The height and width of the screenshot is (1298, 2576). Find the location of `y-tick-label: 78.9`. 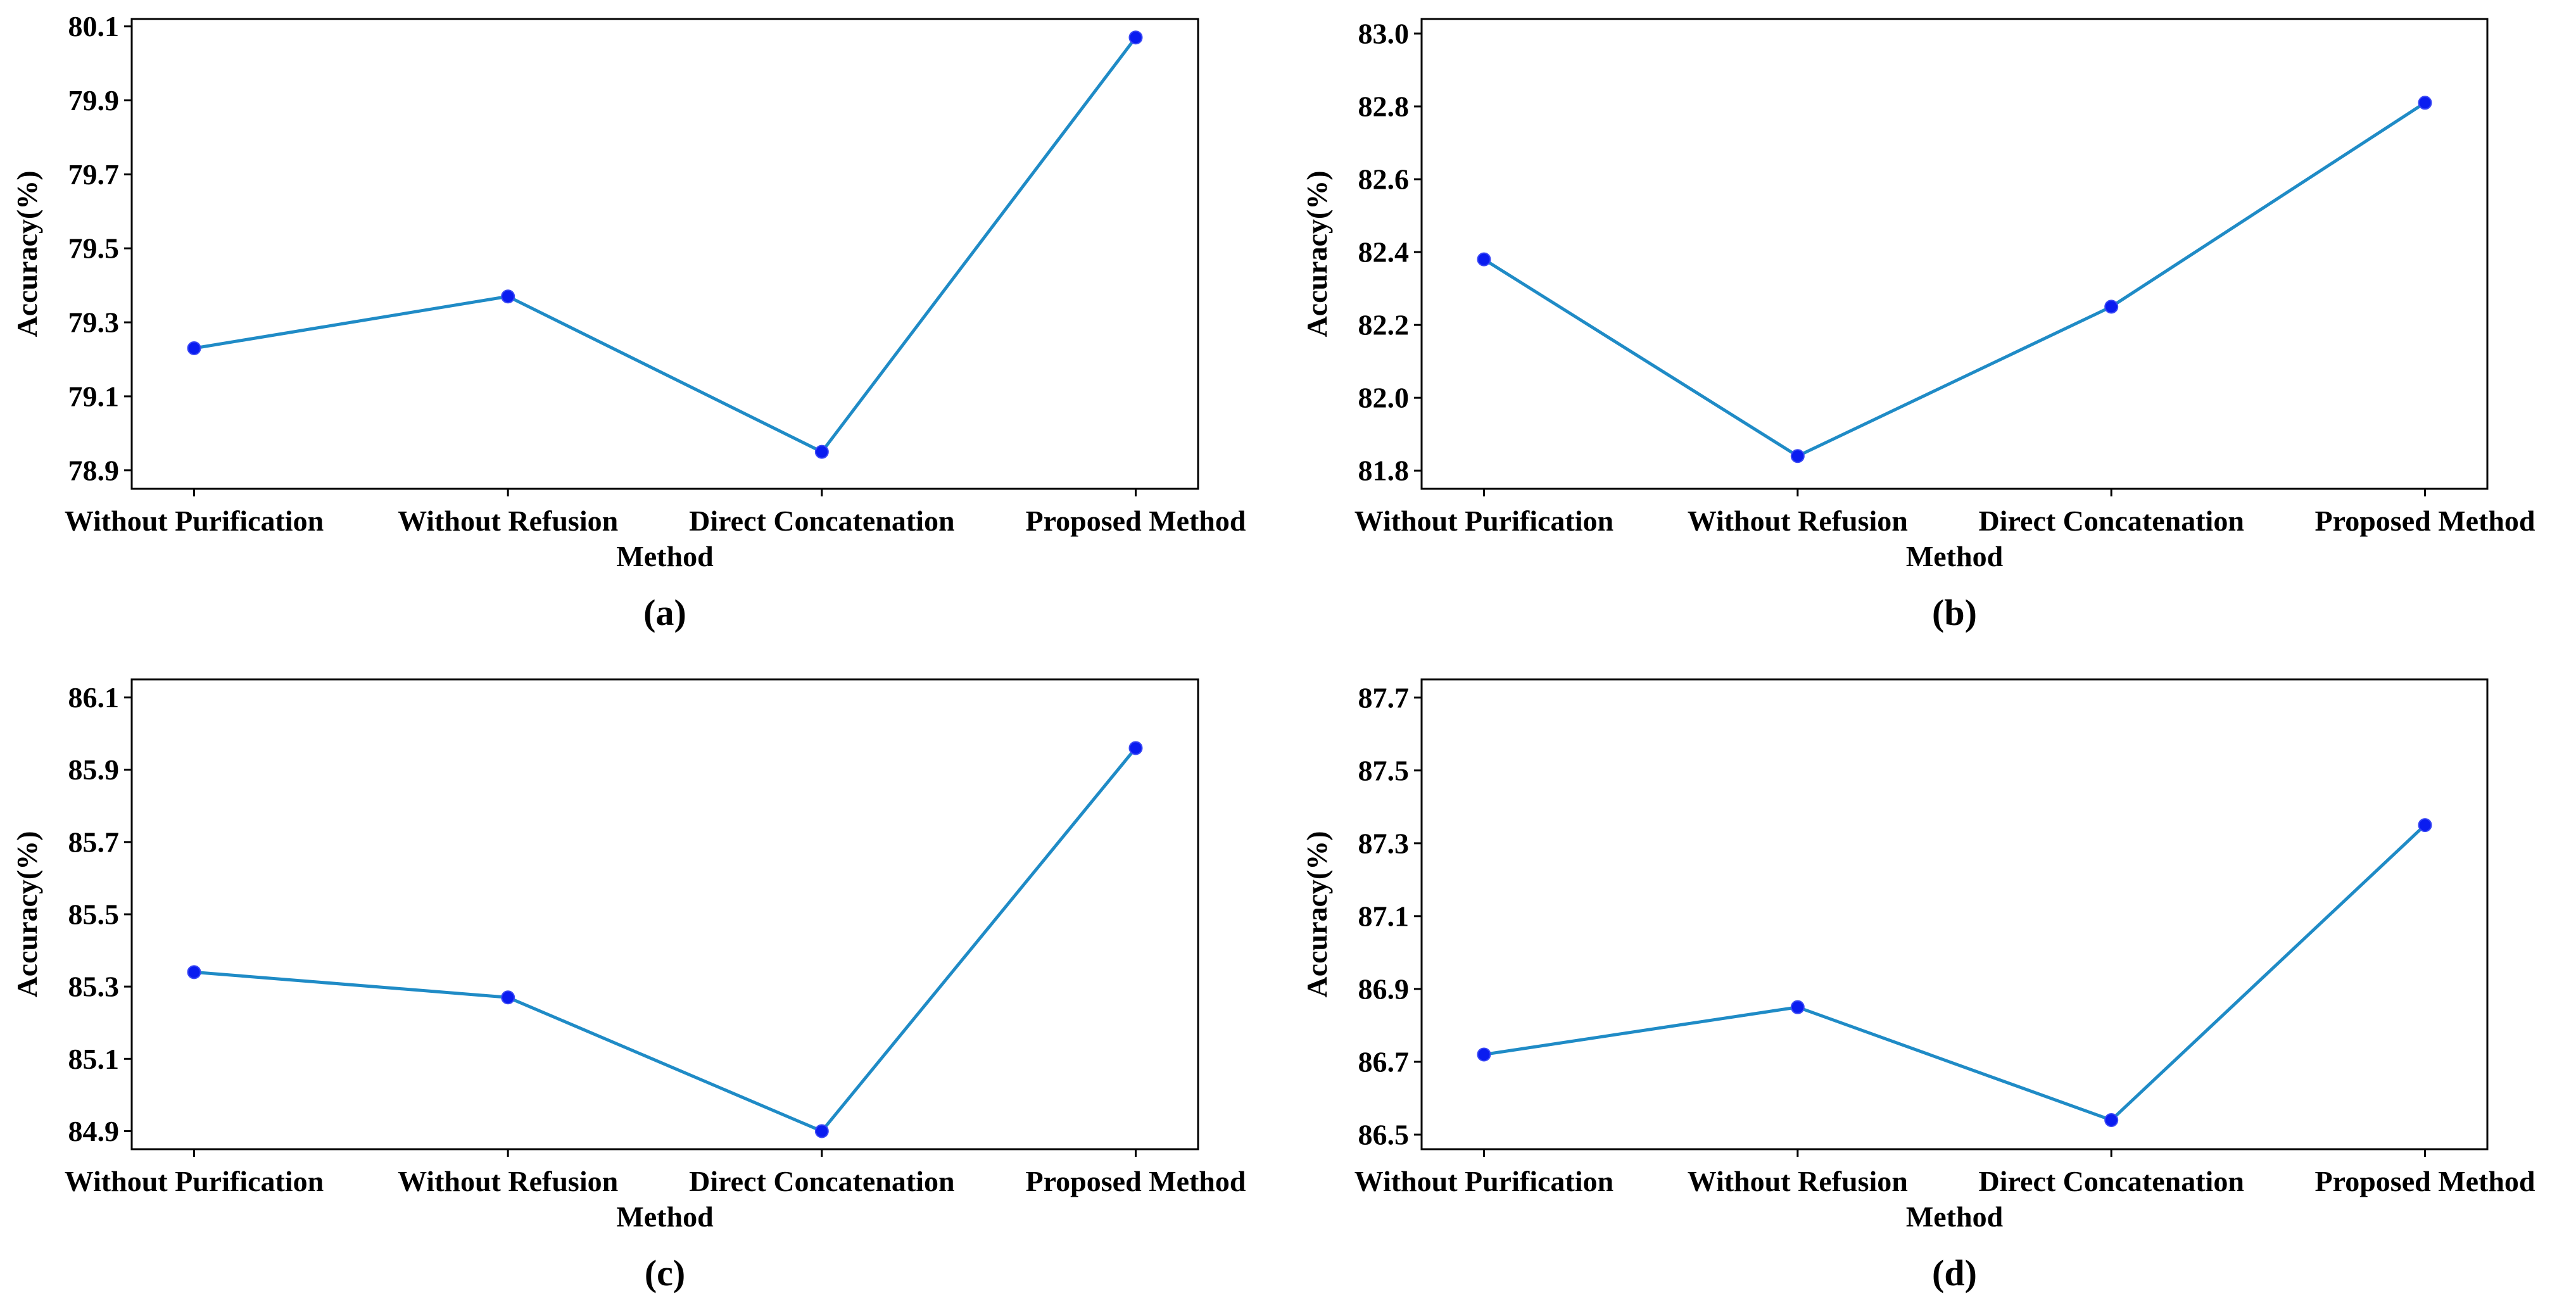

y-tick-label: 78.9 is located at coordinates (94, 470).